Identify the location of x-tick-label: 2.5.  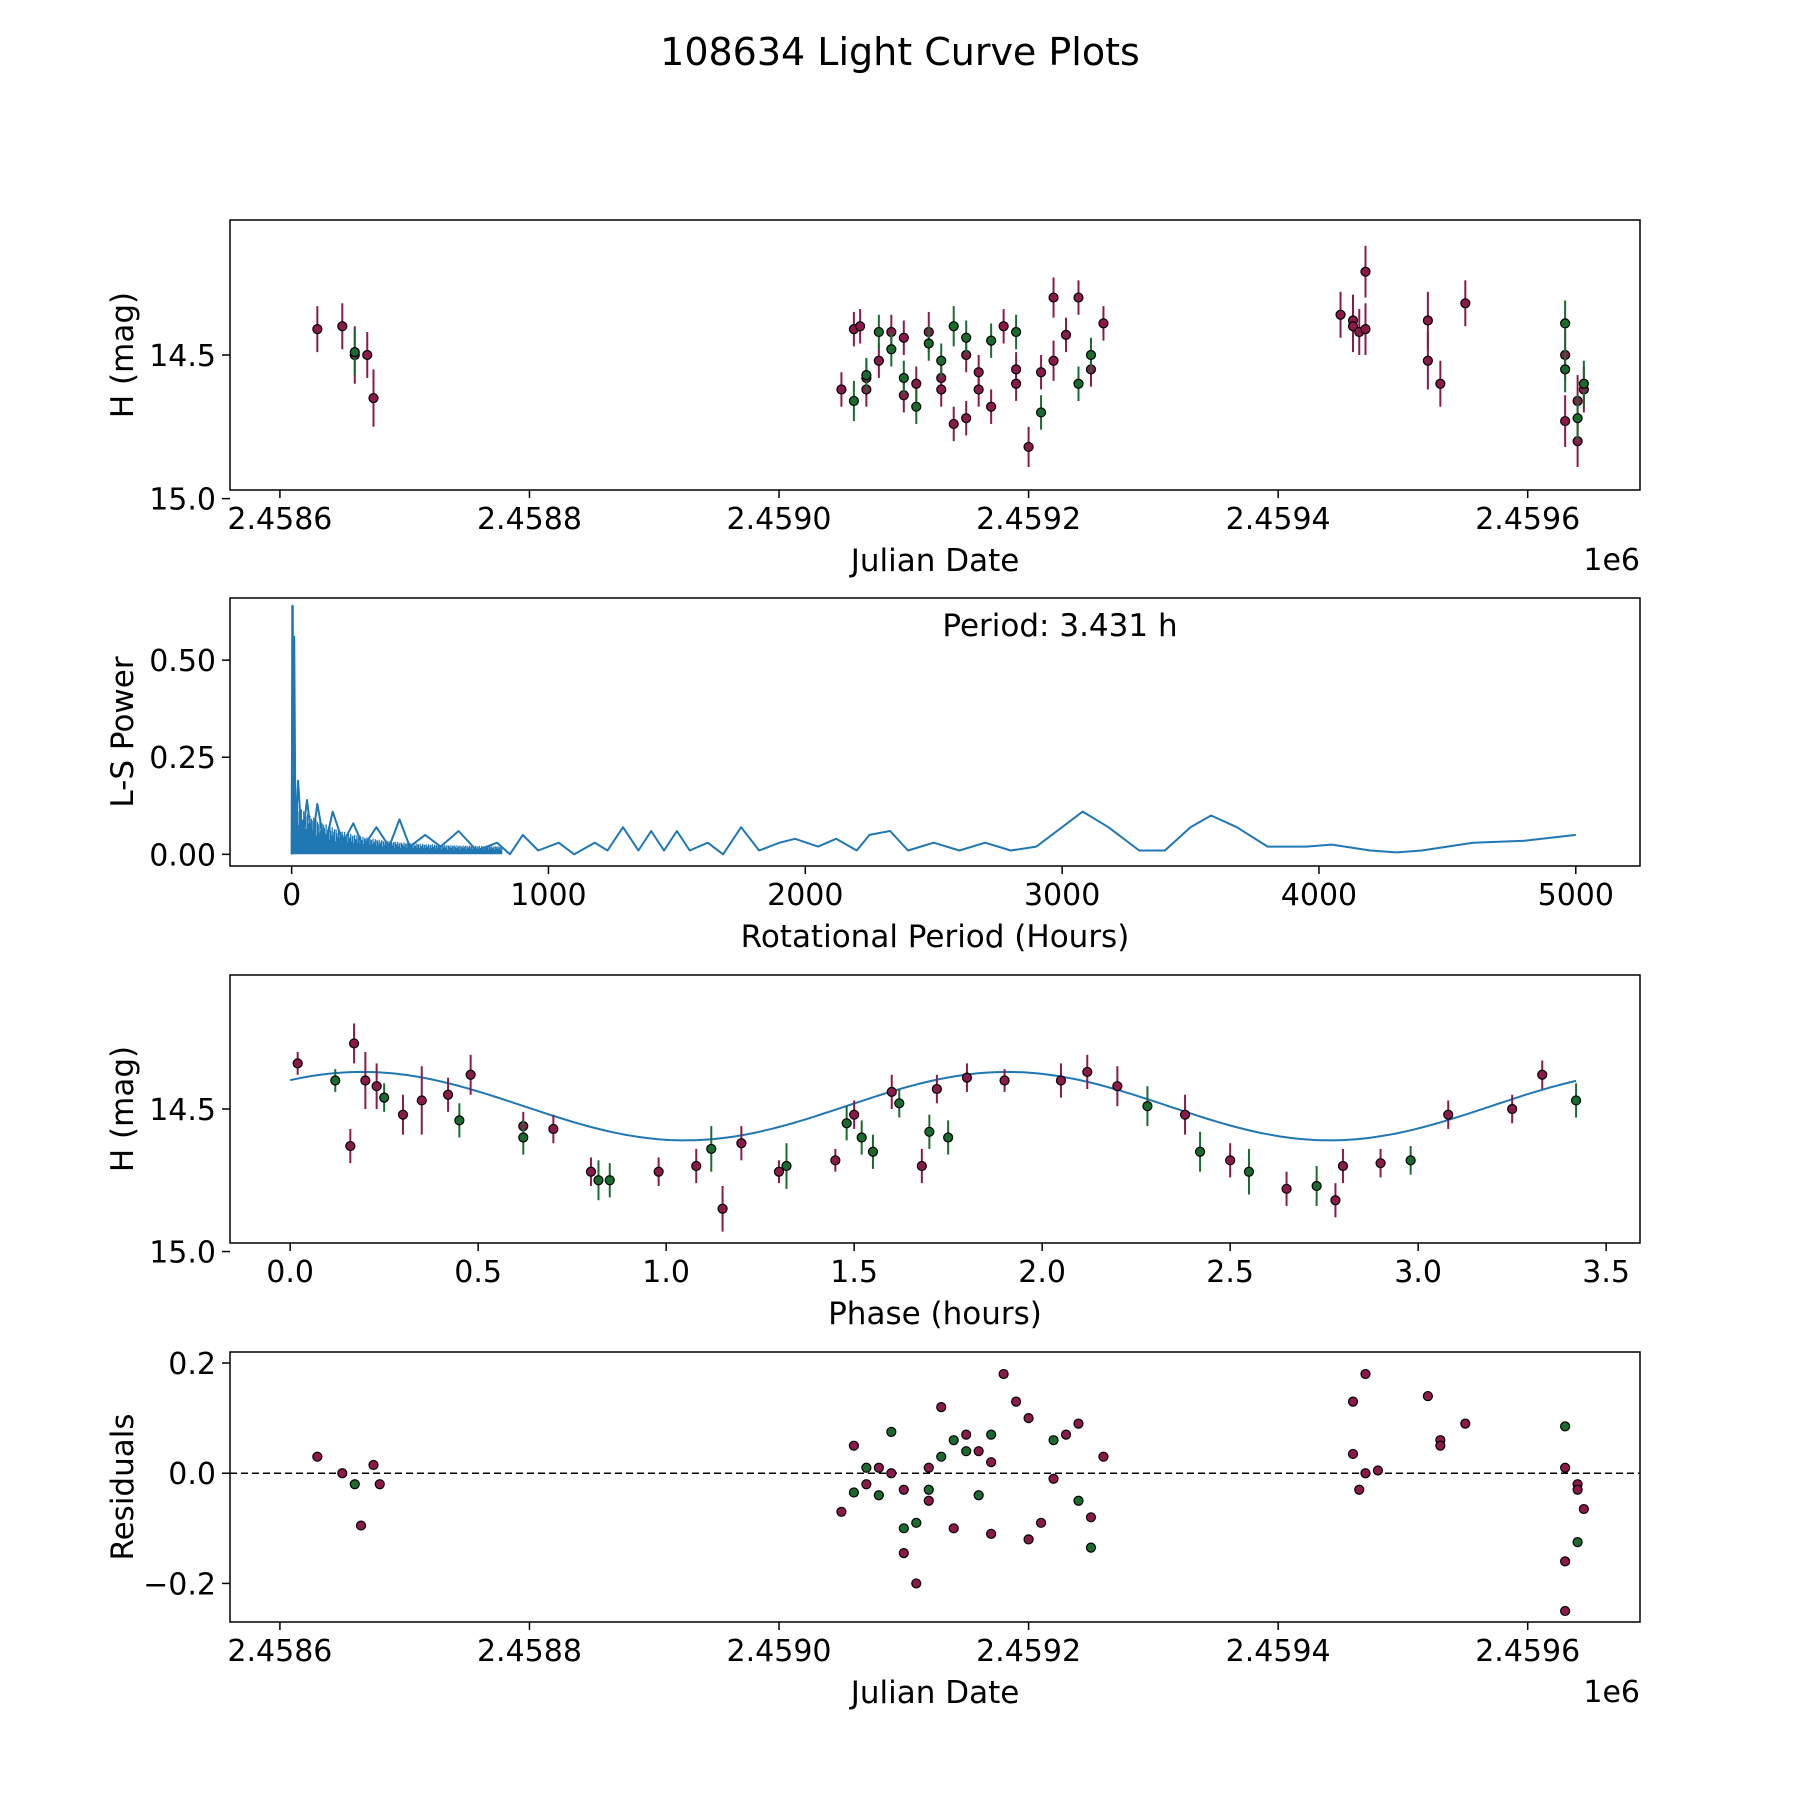
(1230, 1272).